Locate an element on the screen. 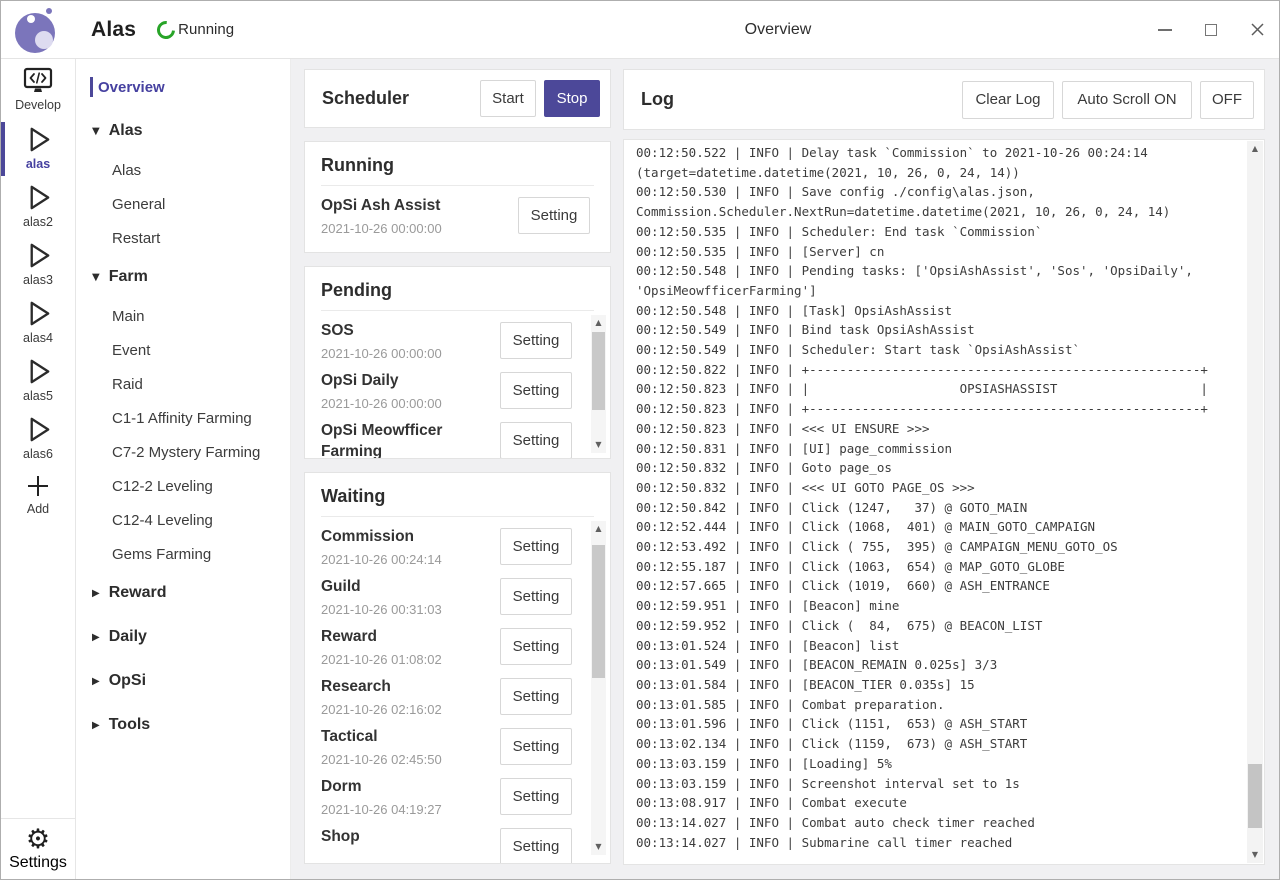  nav-item-alas: Alas is located at coordinates (127, 170).